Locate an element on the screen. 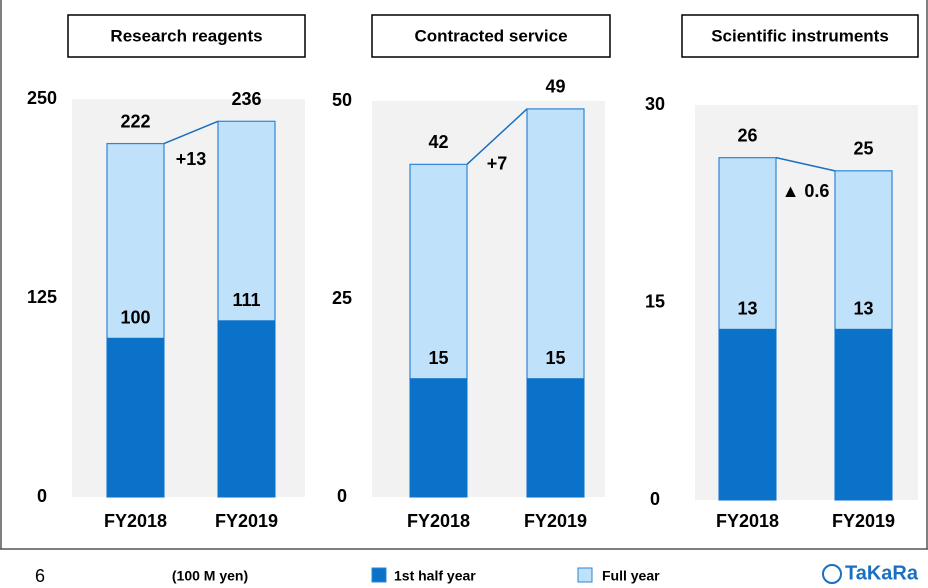  logo: TaKaRa is located at coordinates (882, 573).